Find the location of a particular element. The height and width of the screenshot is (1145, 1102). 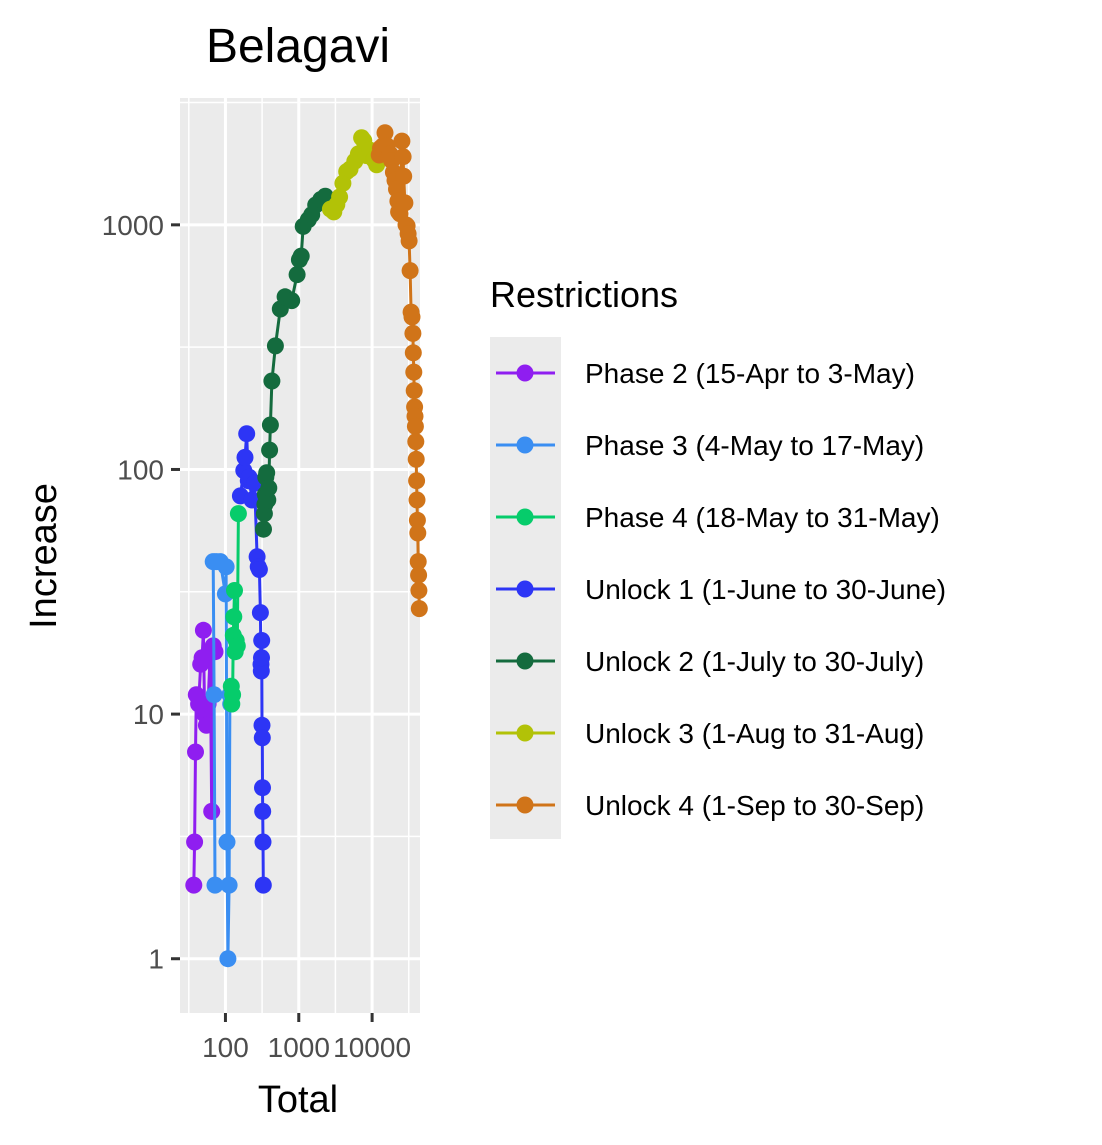

legend-item: Unlock 4 (1-Sep to 30-Sep) is located at coordinates (710, 805).